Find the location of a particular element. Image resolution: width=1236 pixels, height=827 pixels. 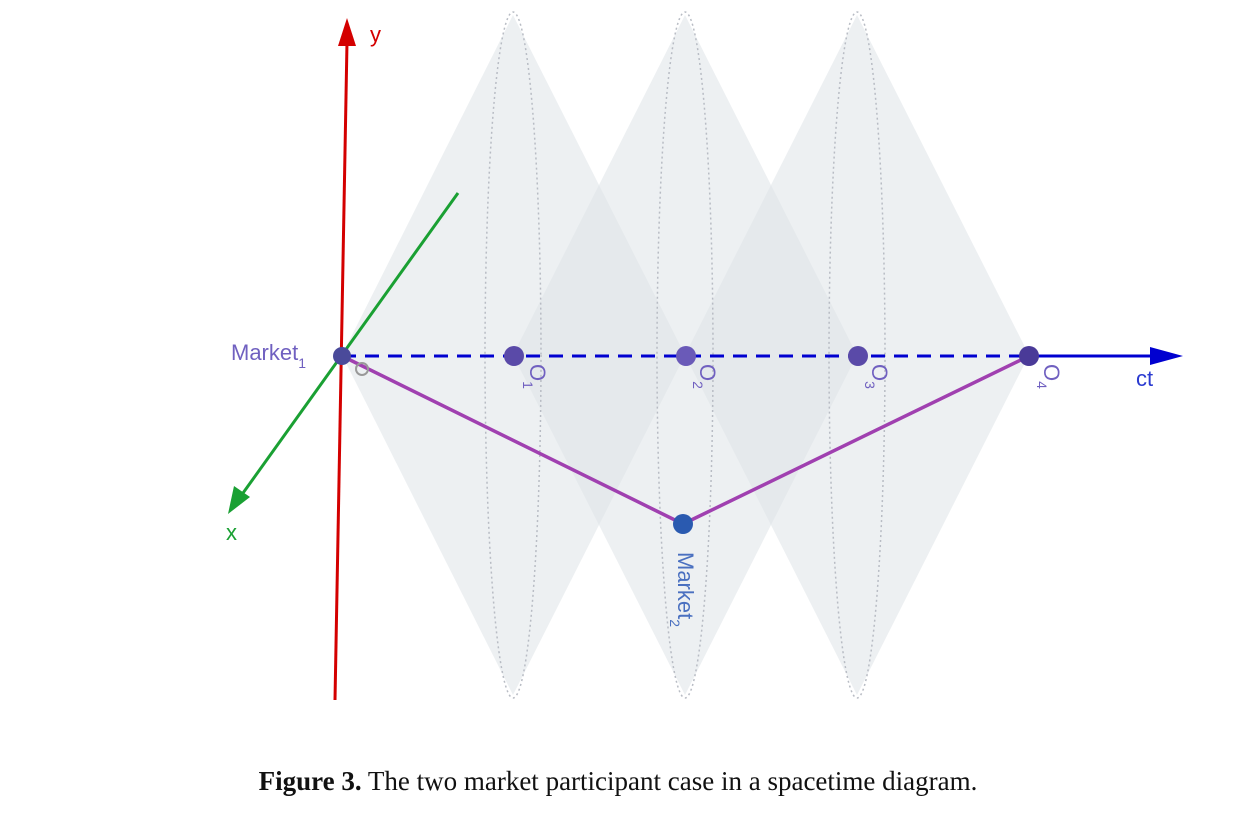

market2-subscript: 2 is located at coordinates (675, 623).